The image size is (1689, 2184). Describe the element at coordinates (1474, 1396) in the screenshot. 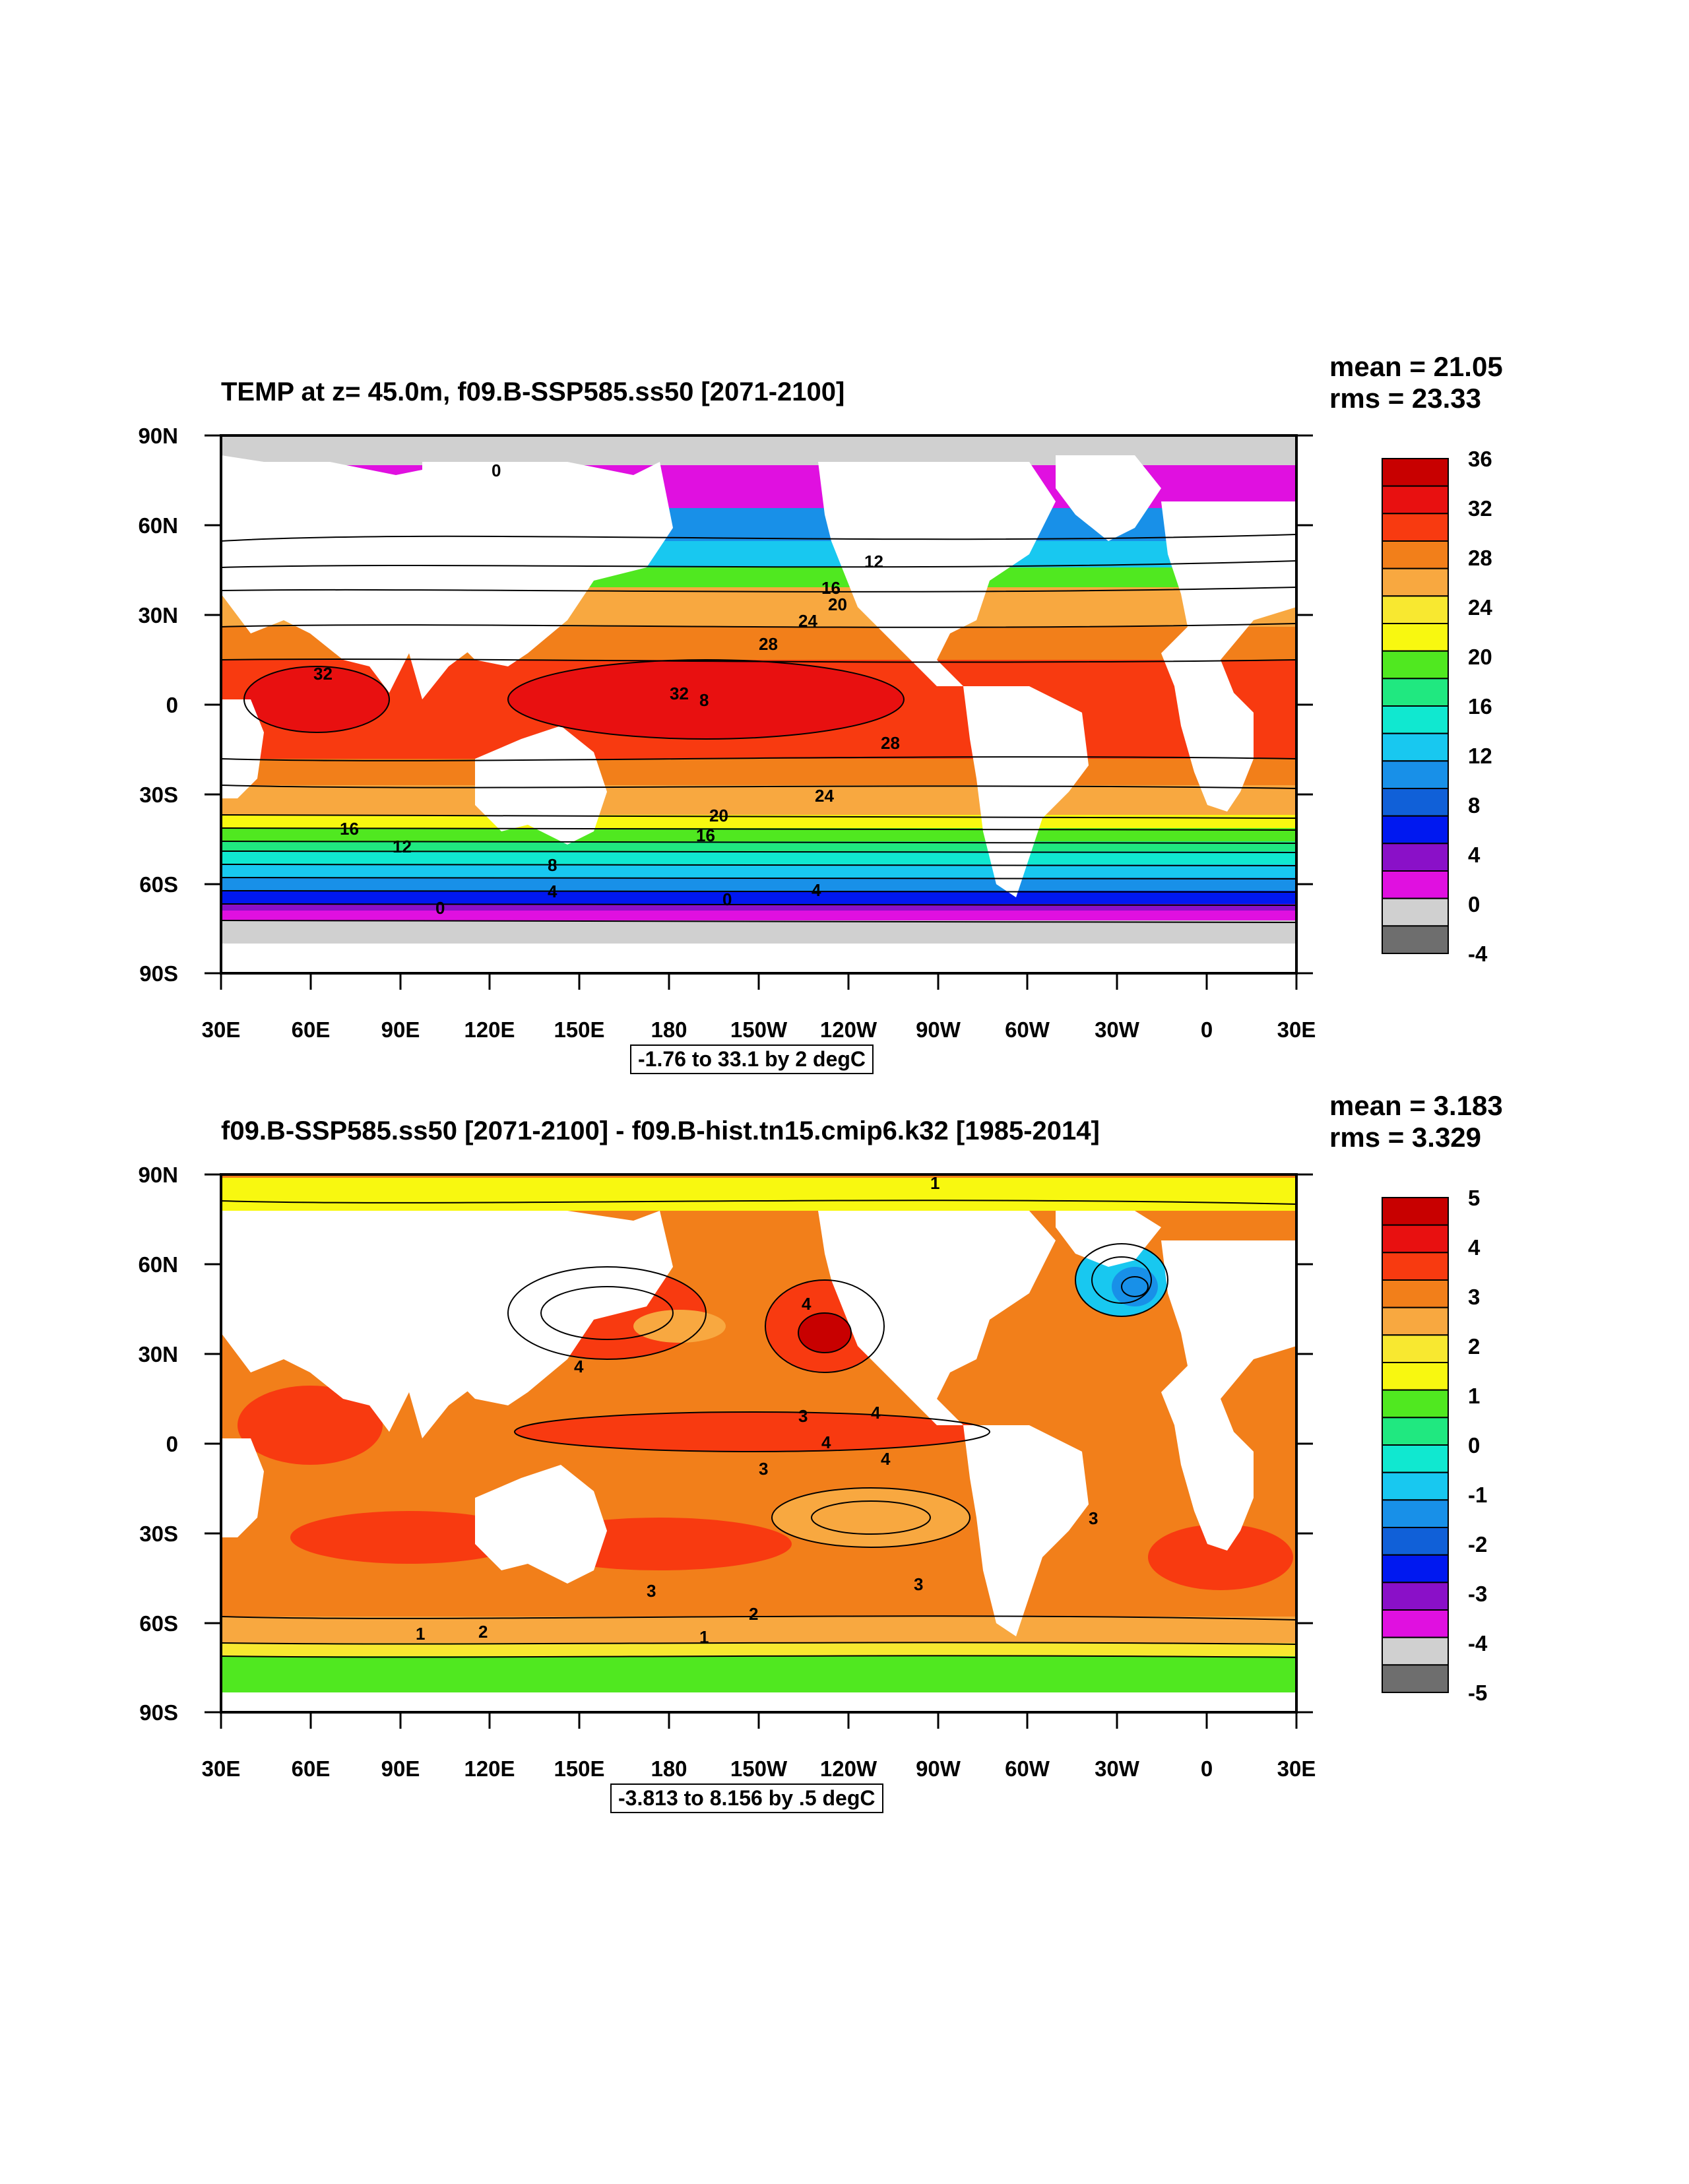

I see `colorbar-label: 1` at that location.